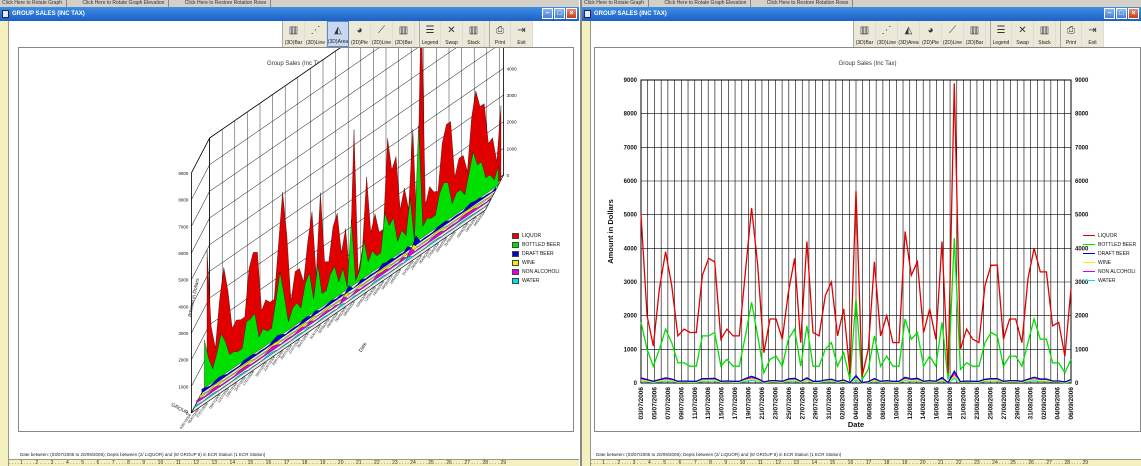 This screenshot has height=466, width=1141. I want to click on line-2d-icon: ⟋, so click(381, 30).